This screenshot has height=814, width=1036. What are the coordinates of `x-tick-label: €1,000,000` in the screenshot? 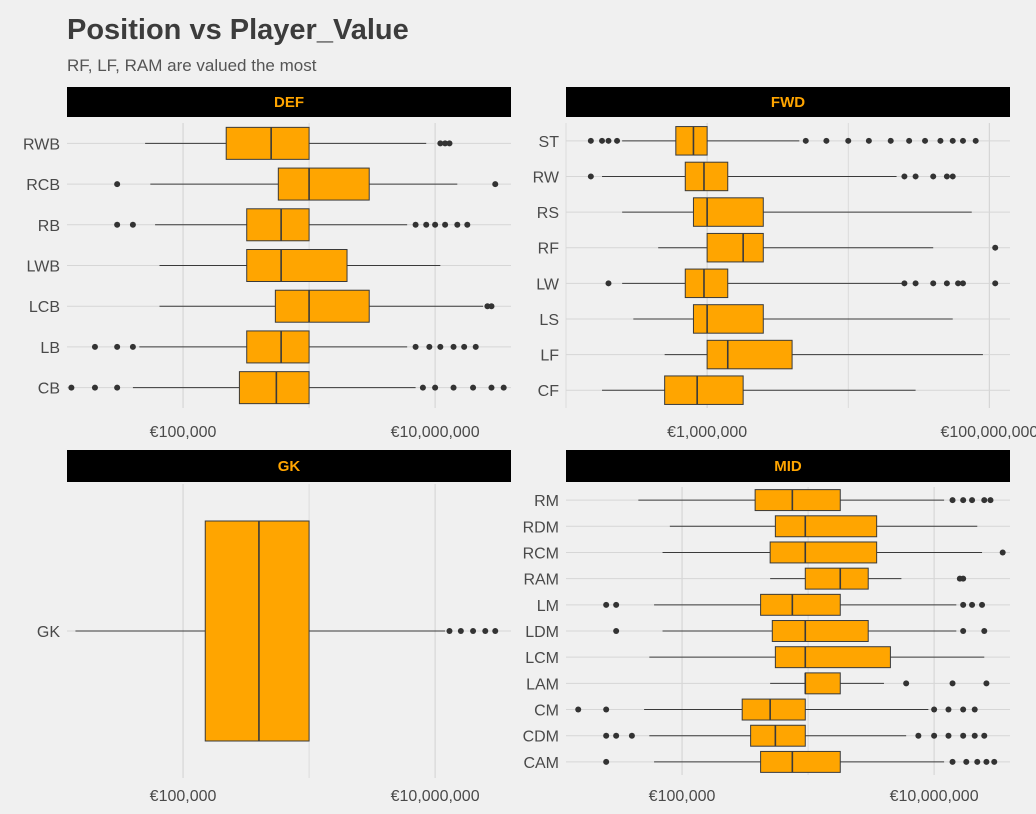 It's located at (707, 432).